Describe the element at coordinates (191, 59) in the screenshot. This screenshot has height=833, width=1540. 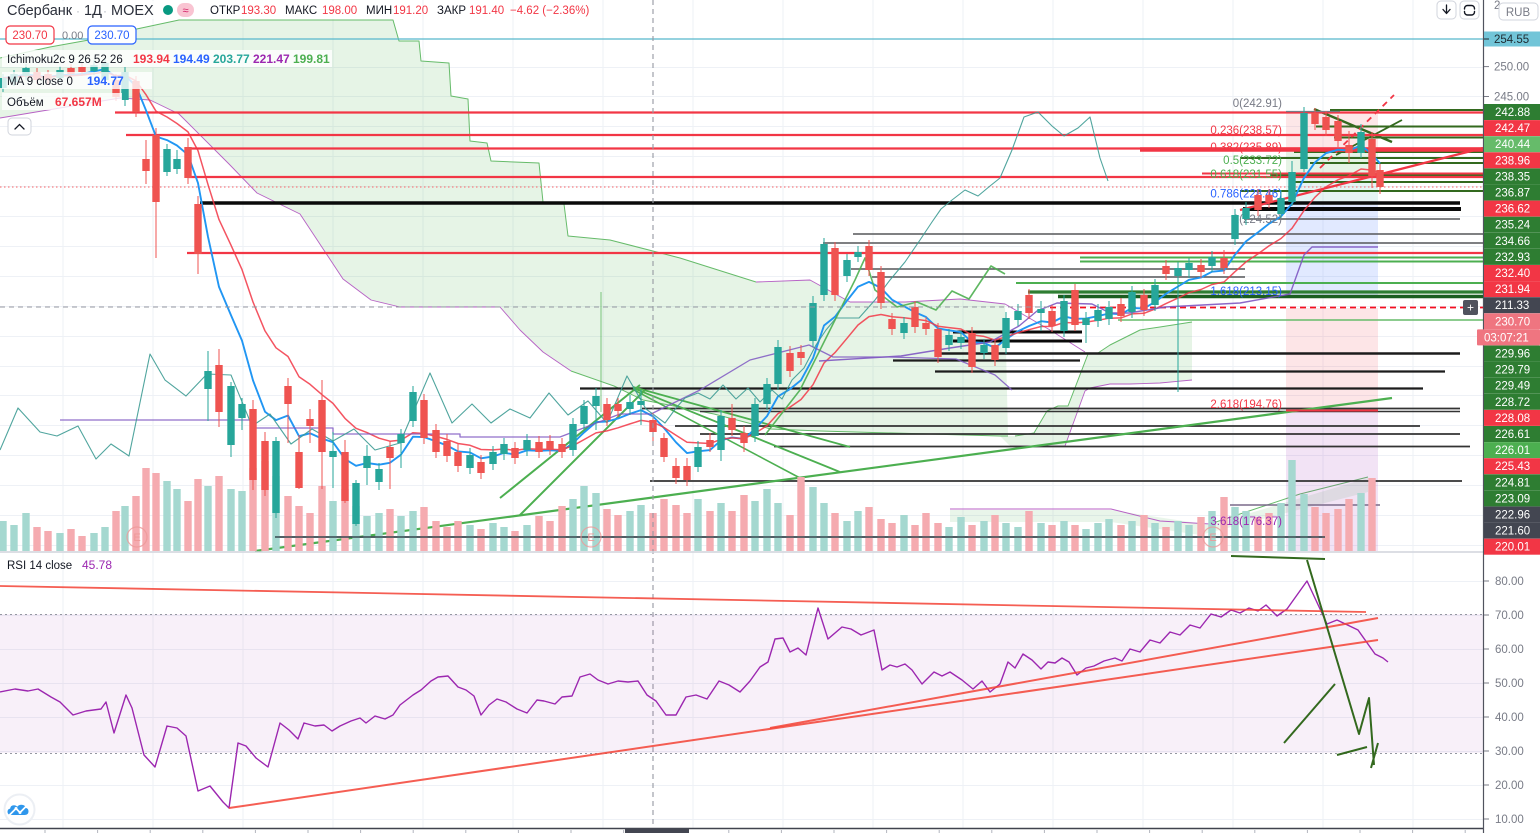
I see `svg-text: 194.49` at that location.